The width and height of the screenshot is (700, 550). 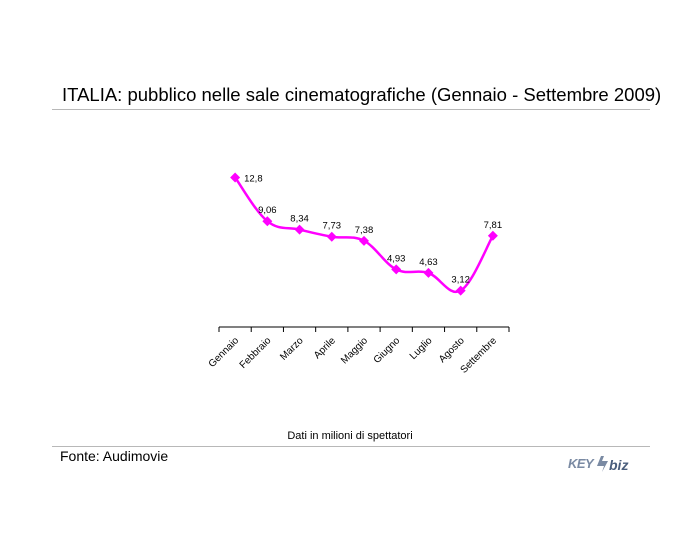 I want to click on markers, so click(x=364, y=234).